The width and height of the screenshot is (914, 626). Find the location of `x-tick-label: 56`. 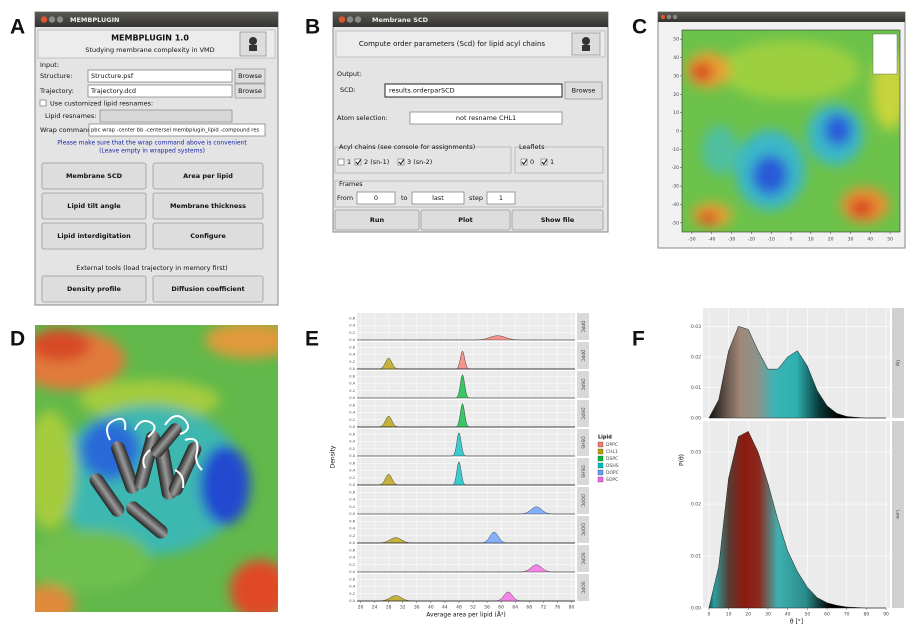

x-tick-label: 56 is located at coordinates (487, 608).